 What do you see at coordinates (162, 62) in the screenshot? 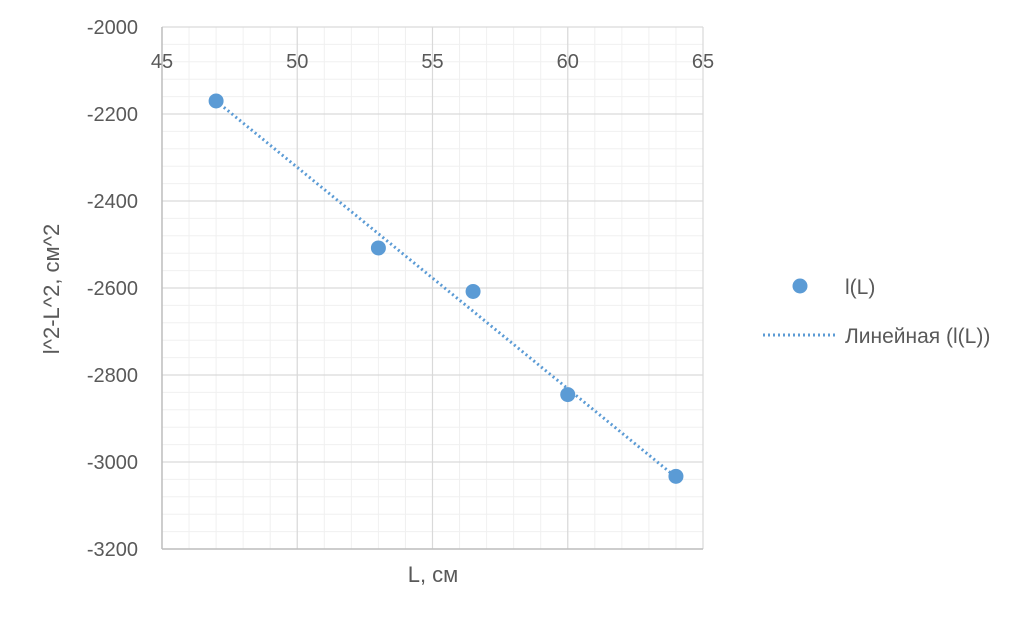
I see `x-tick-label: 45` at bounding box center [162, 62].